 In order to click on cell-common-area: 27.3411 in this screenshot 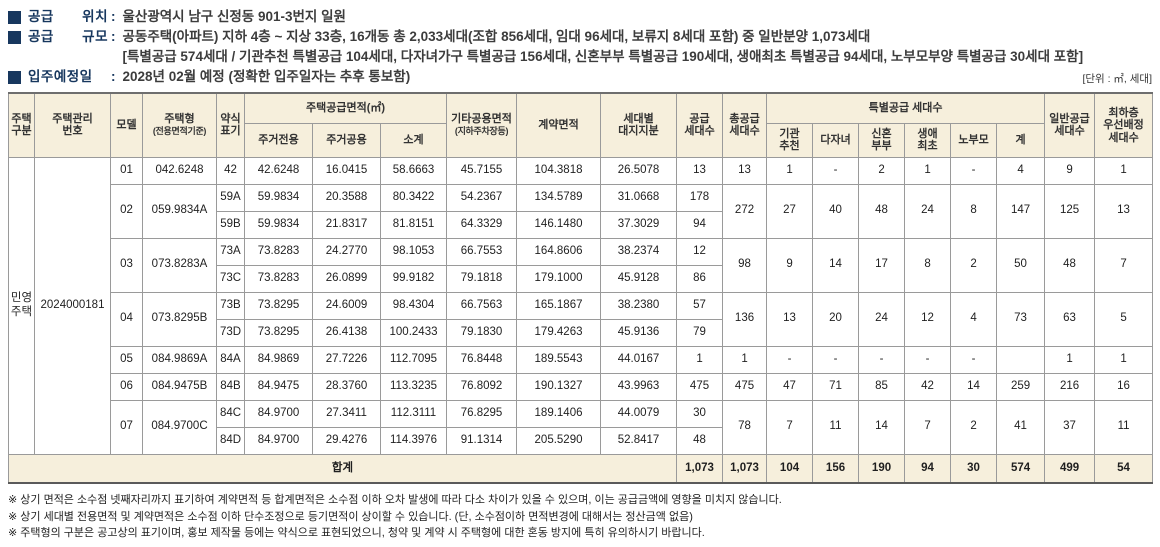, I will do `click(346, 413)`.